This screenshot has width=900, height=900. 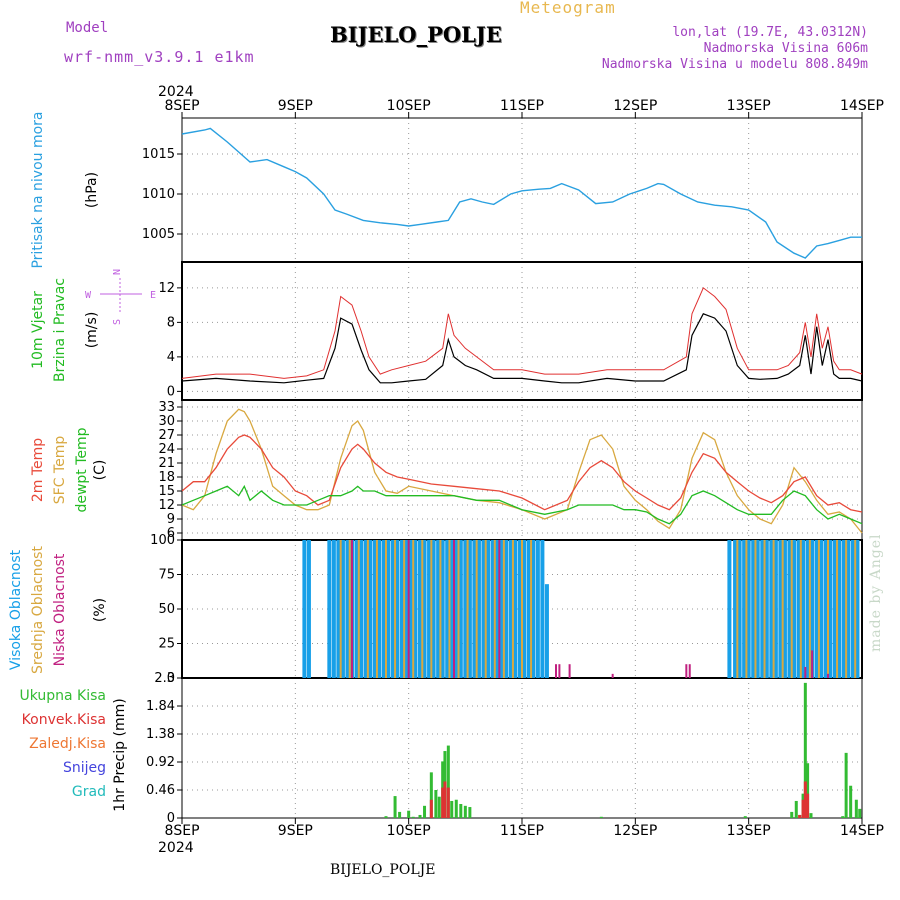 I want to click on x-tick-label-top: 12SEP, so click(x=635, y=106).